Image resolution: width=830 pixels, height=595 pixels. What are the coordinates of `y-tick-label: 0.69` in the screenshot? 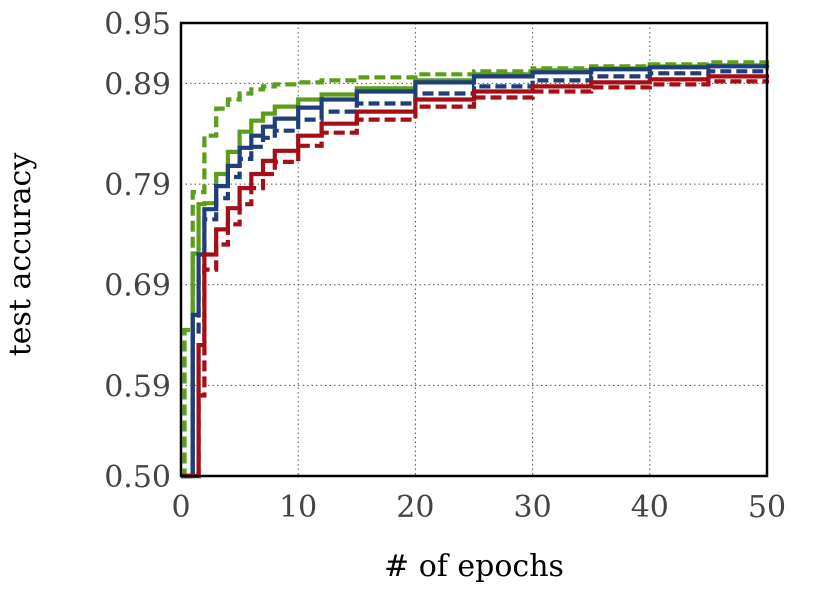 It's located at (137, 286).